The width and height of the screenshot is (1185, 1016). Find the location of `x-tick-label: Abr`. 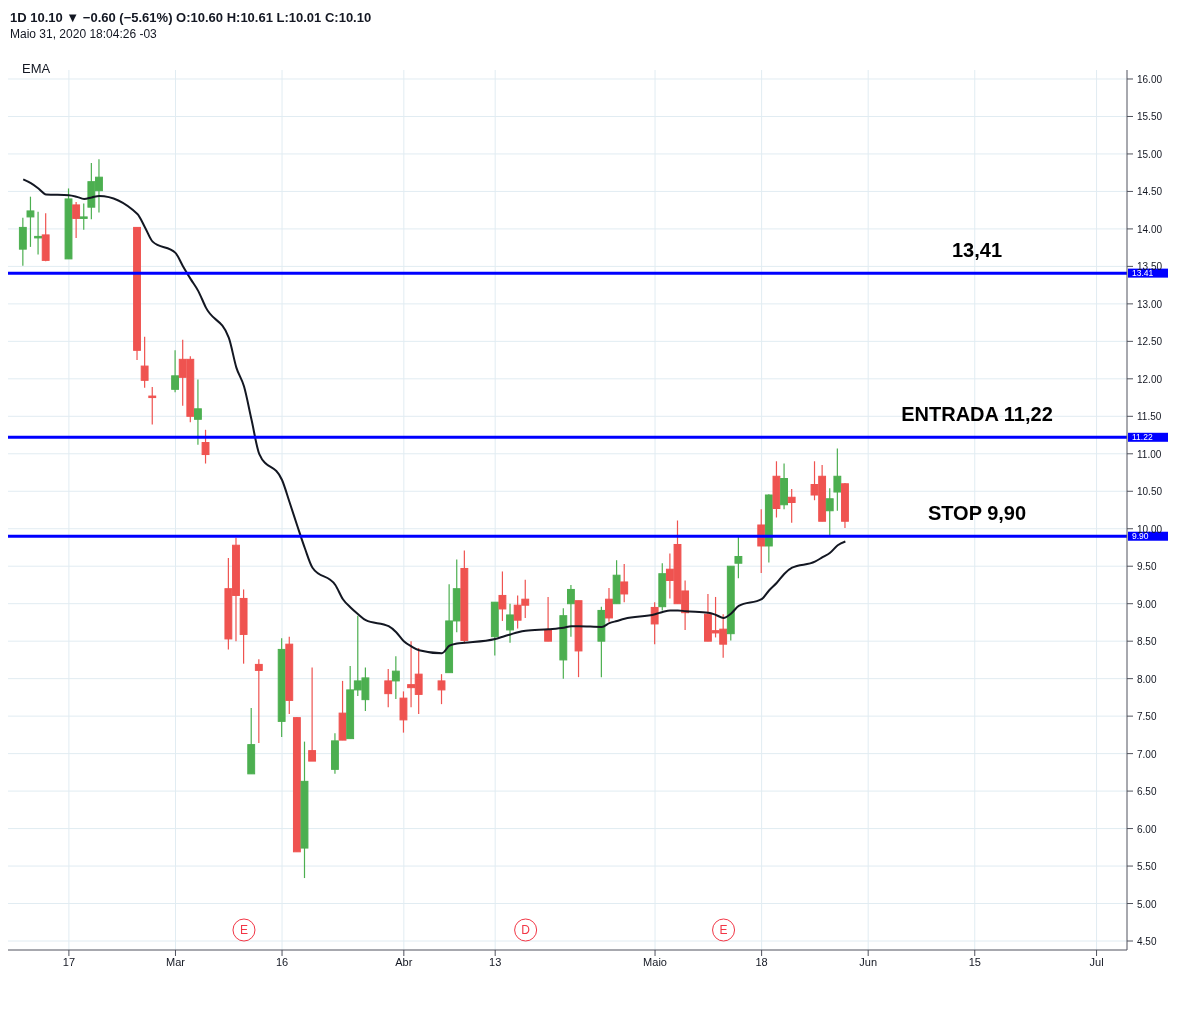

x-tick-label: Abr is located at coordinates (404, 961).